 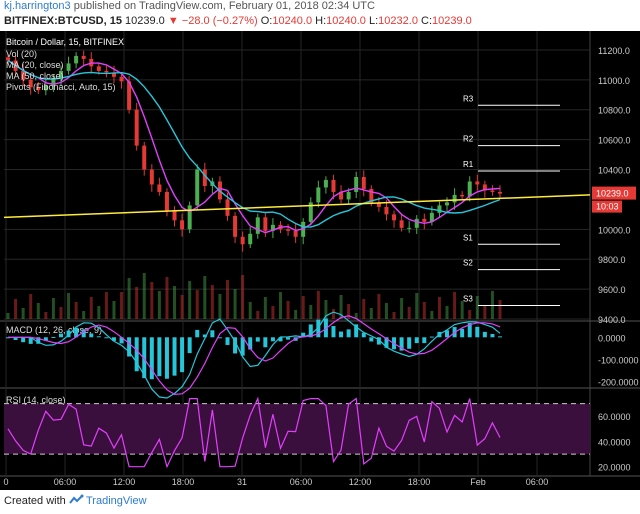 I want to click on macd-tick-label: -200.0000, so click(x=618, y=383).